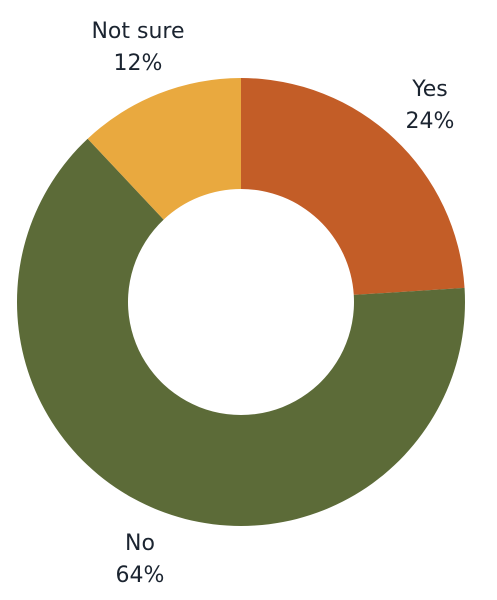 Image resolution: width=497 pixels, height=600 pixels. I want to click on slice-percent-yes: 24%, so click(430, 121).